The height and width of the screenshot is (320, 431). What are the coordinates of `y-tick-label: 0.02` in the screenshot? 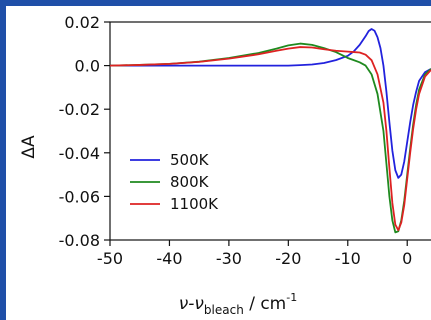 It's located at (82, 22).